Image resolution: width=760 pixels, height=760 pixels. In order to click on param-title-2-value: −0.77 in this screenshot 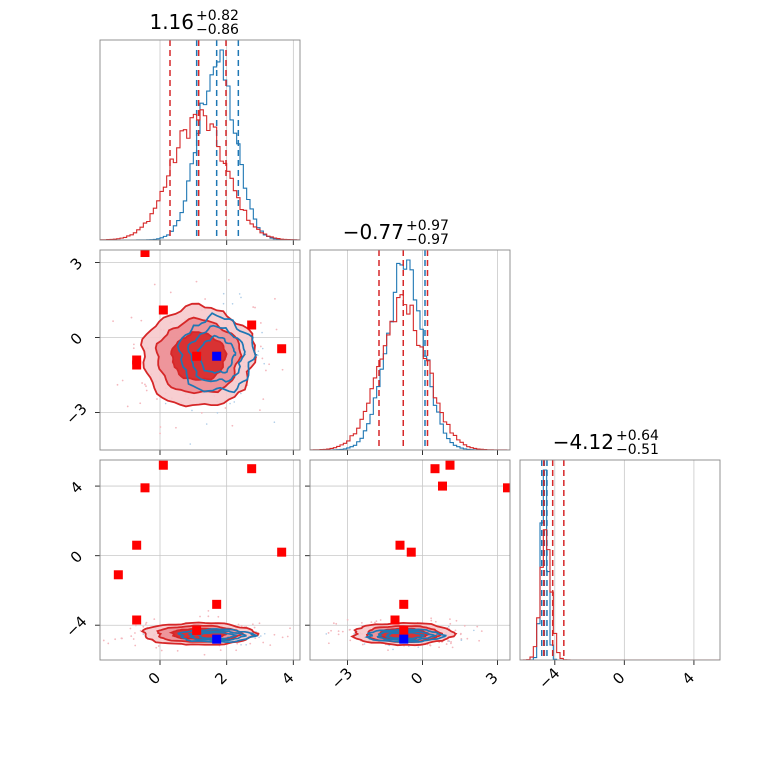, I will do `click(373, 232)`.